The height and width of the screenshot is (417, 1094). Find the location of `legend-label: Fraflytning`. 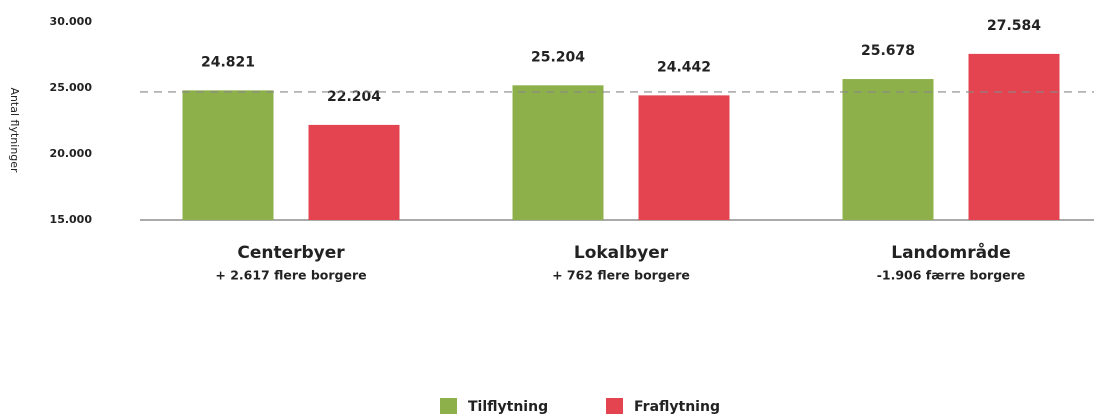

legend-label: Fraflytning is located at coordinates (677, 407).